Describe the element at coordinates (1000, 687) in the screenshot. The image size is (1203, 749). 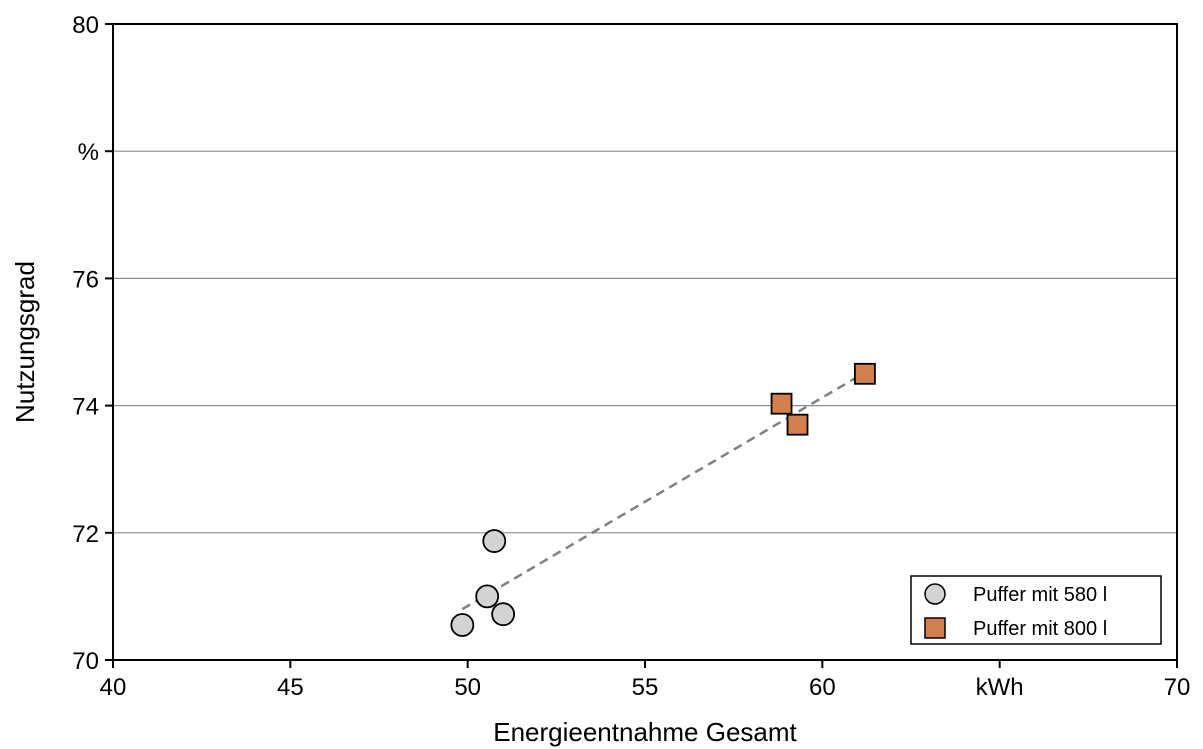
I see `x-tick-label: kWh` at that location.